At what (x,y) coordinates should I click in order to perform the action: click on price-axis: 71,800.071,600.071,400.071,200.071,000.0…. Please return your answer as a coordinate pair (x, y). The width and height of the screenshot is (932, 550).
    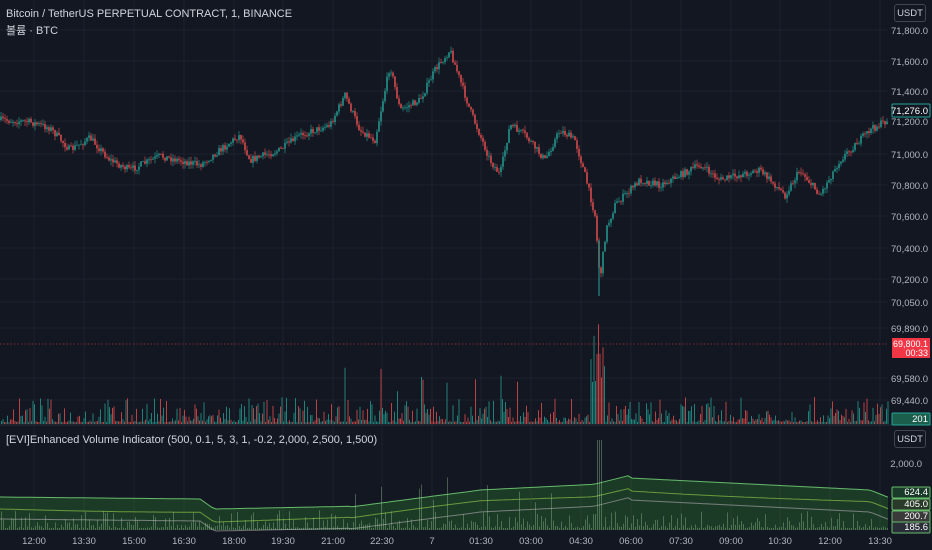
    Looking at the image, I should click on (909, 216).